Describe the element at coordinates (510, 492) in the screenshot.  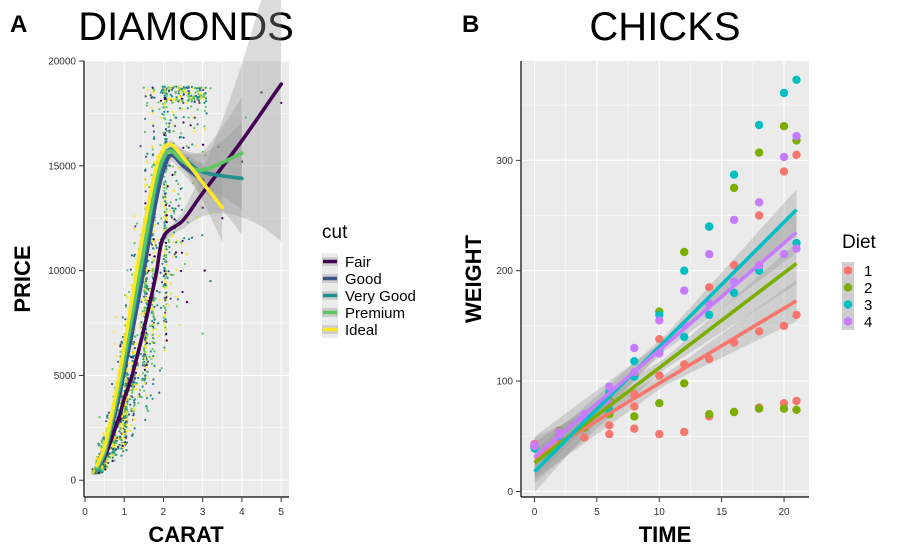
I see `y-tick-label: 0` at that location.